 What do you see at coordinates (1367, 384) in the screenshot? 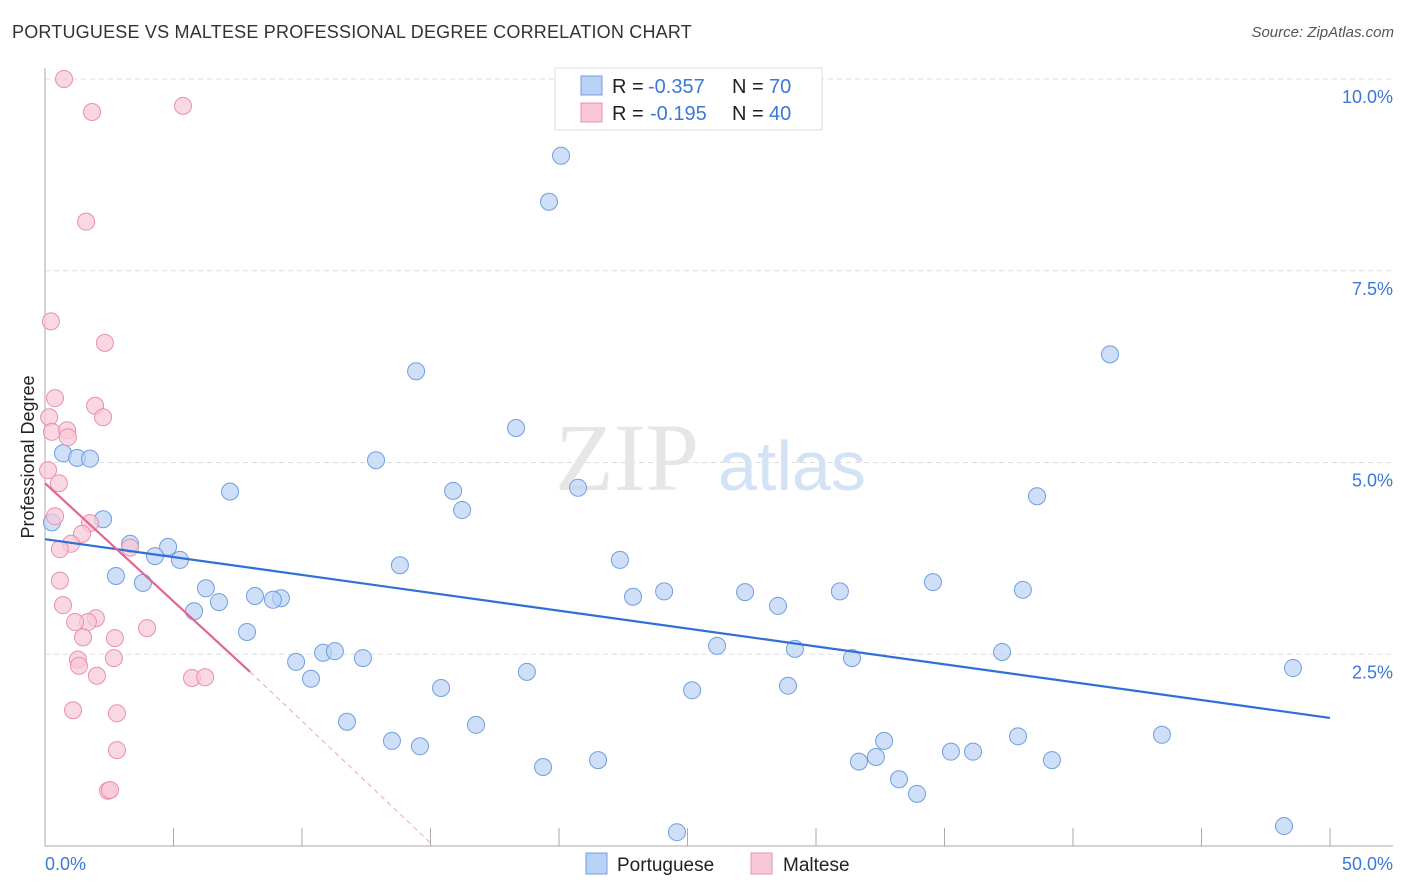
I see `y-tick-labels: 2.5% 5.0% 7.5% 10.0%` at bounding box center [1367, 384].